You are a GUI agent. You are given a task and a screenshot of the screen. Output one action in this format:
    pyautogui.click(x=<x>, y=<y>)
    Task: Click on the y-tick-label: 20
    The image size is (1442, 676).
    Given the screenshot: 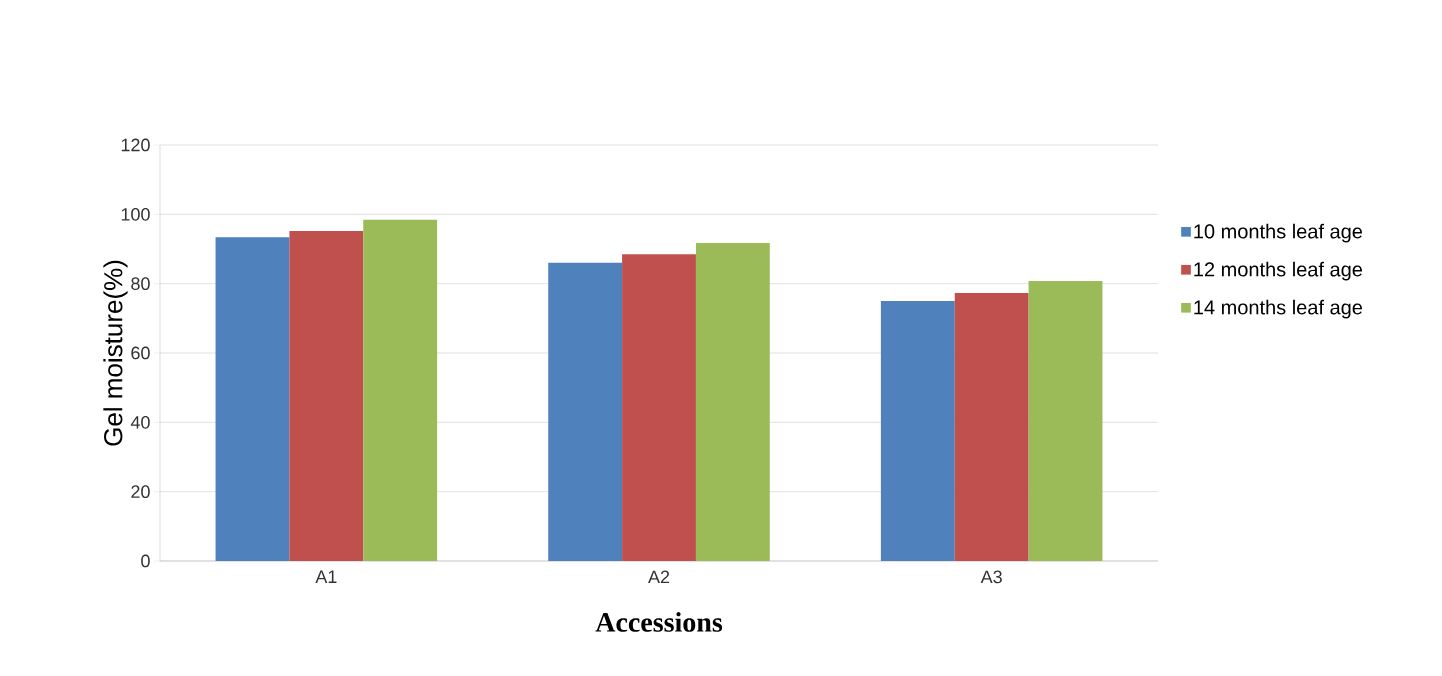 What is the action you would take?
    pyautogui.click(x=140, y=492)
    